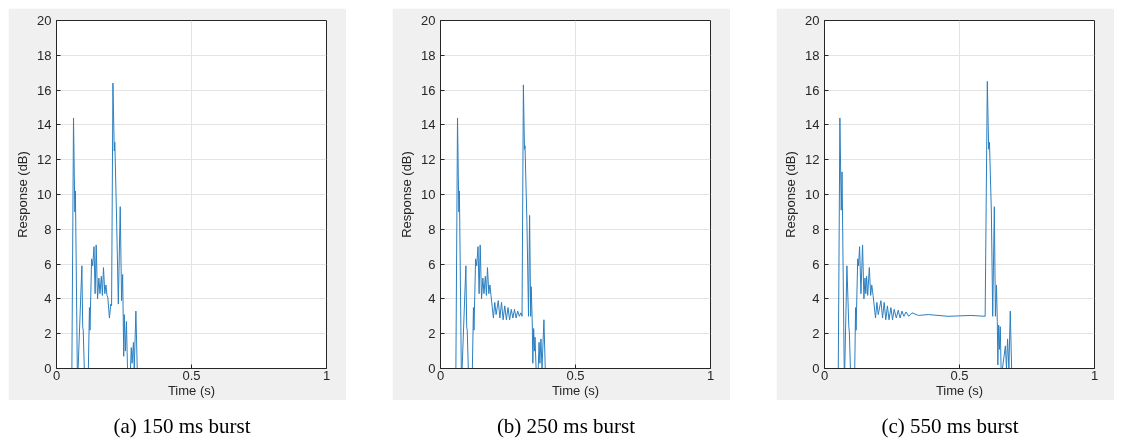  I want to click on text: (a) 150 ms burst, so click(182, 426).